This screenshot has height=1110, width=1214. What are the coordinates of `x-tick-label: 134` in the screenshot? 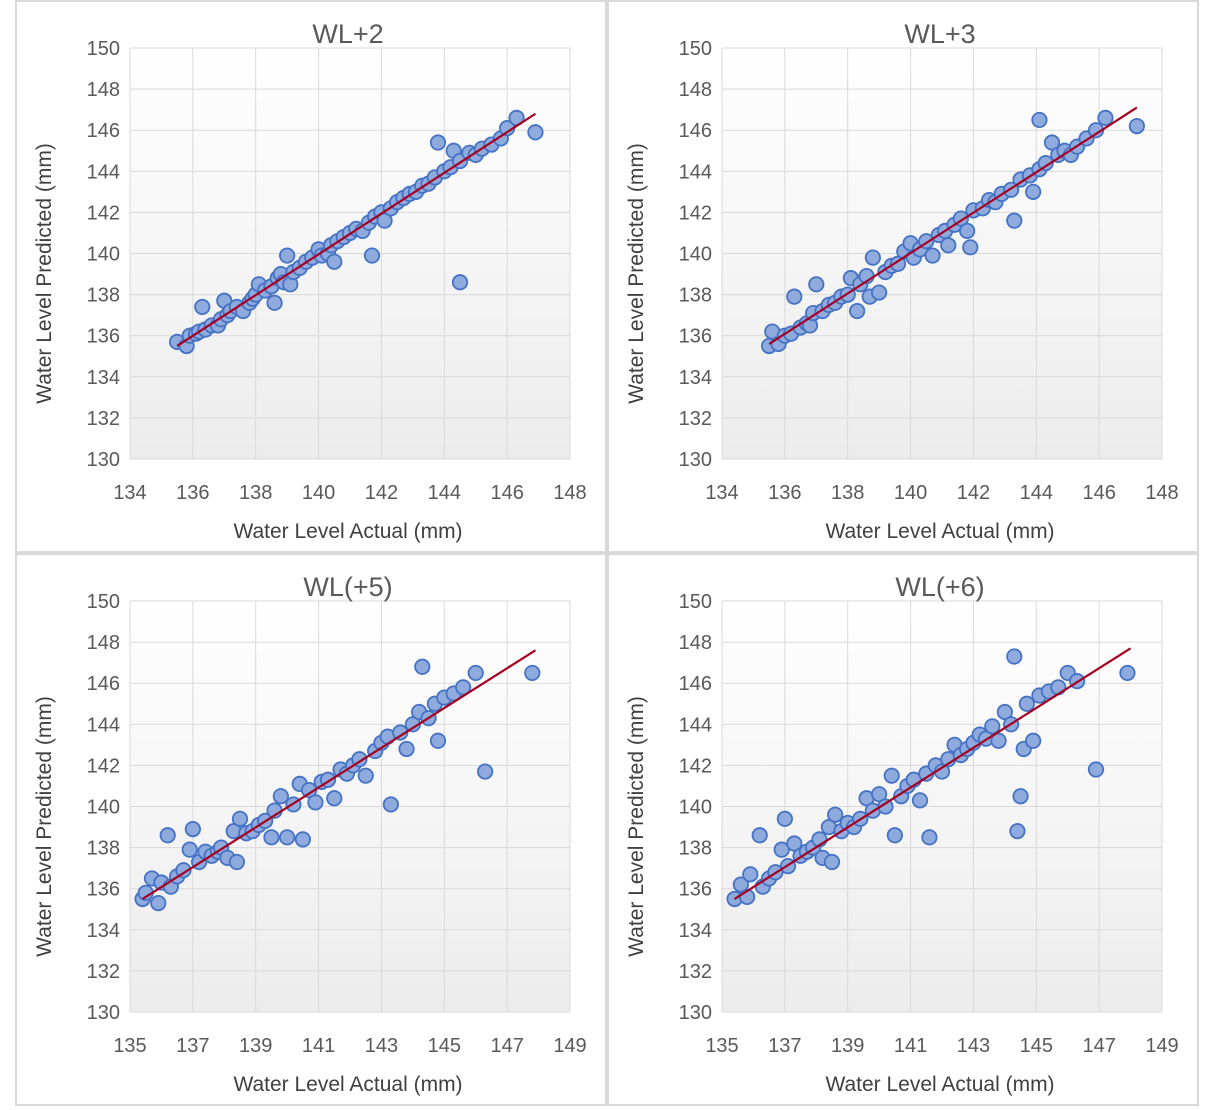 It's located at (129, 493).